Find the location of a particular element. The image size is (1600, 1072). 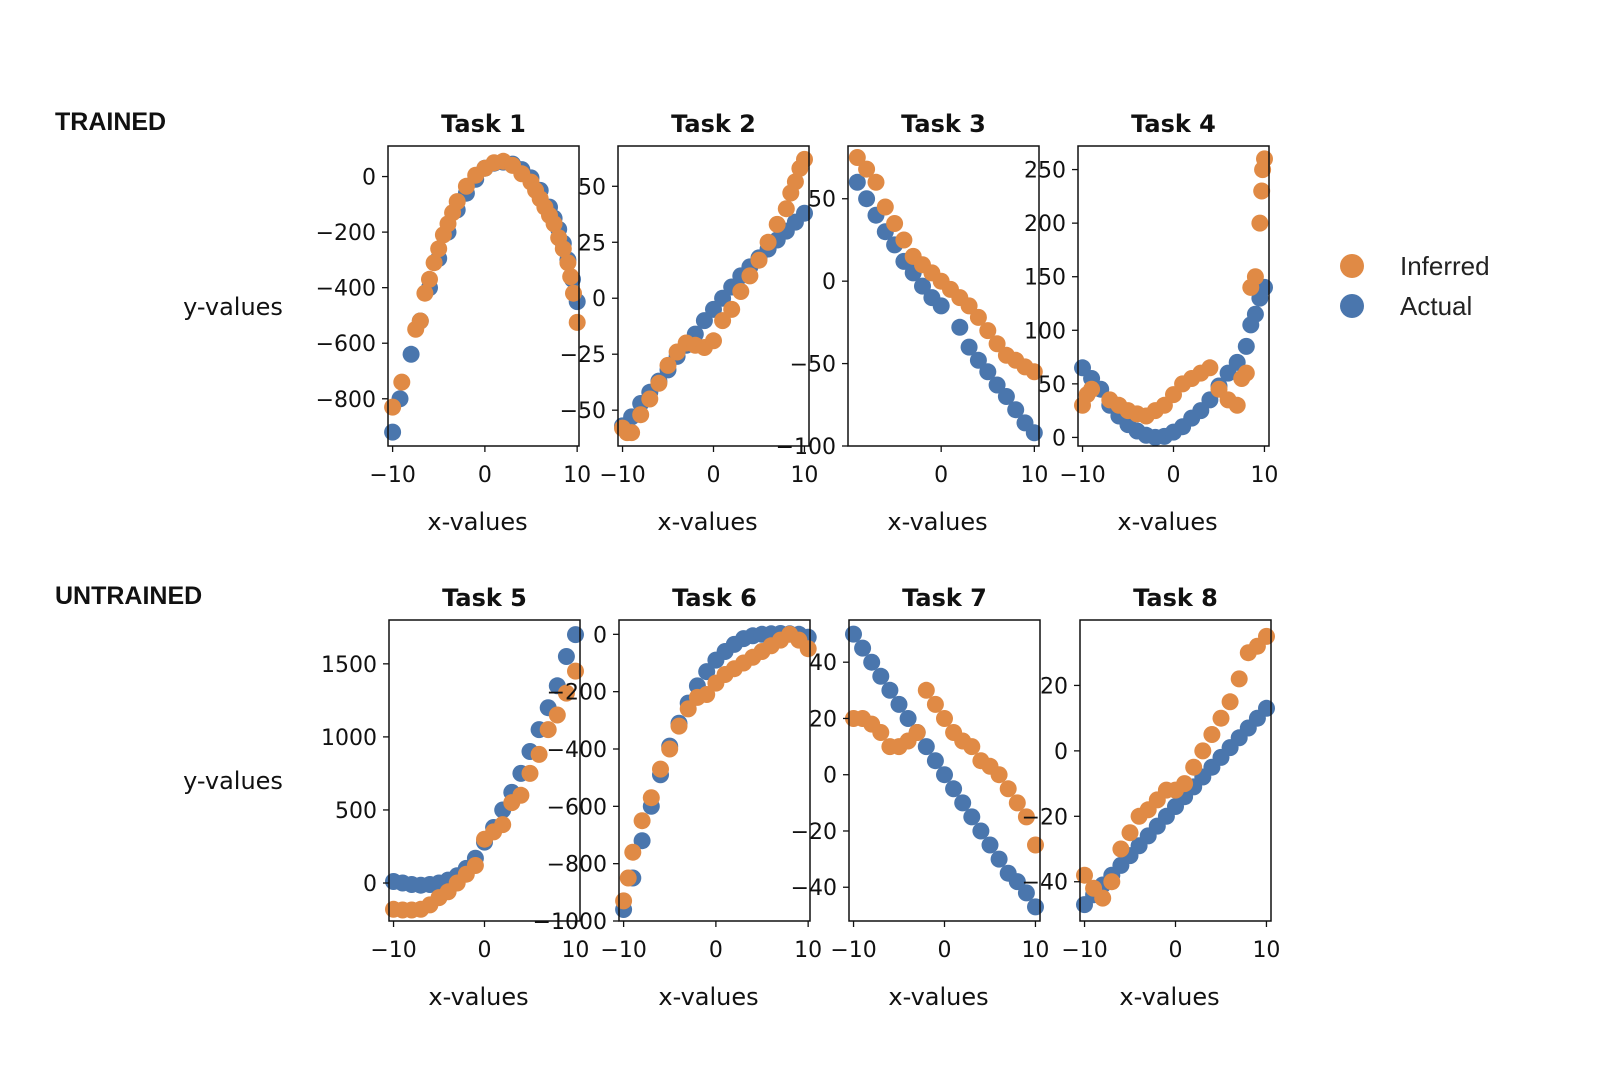

section-label-trained: TRAINED is located at coordinates (111, 122).